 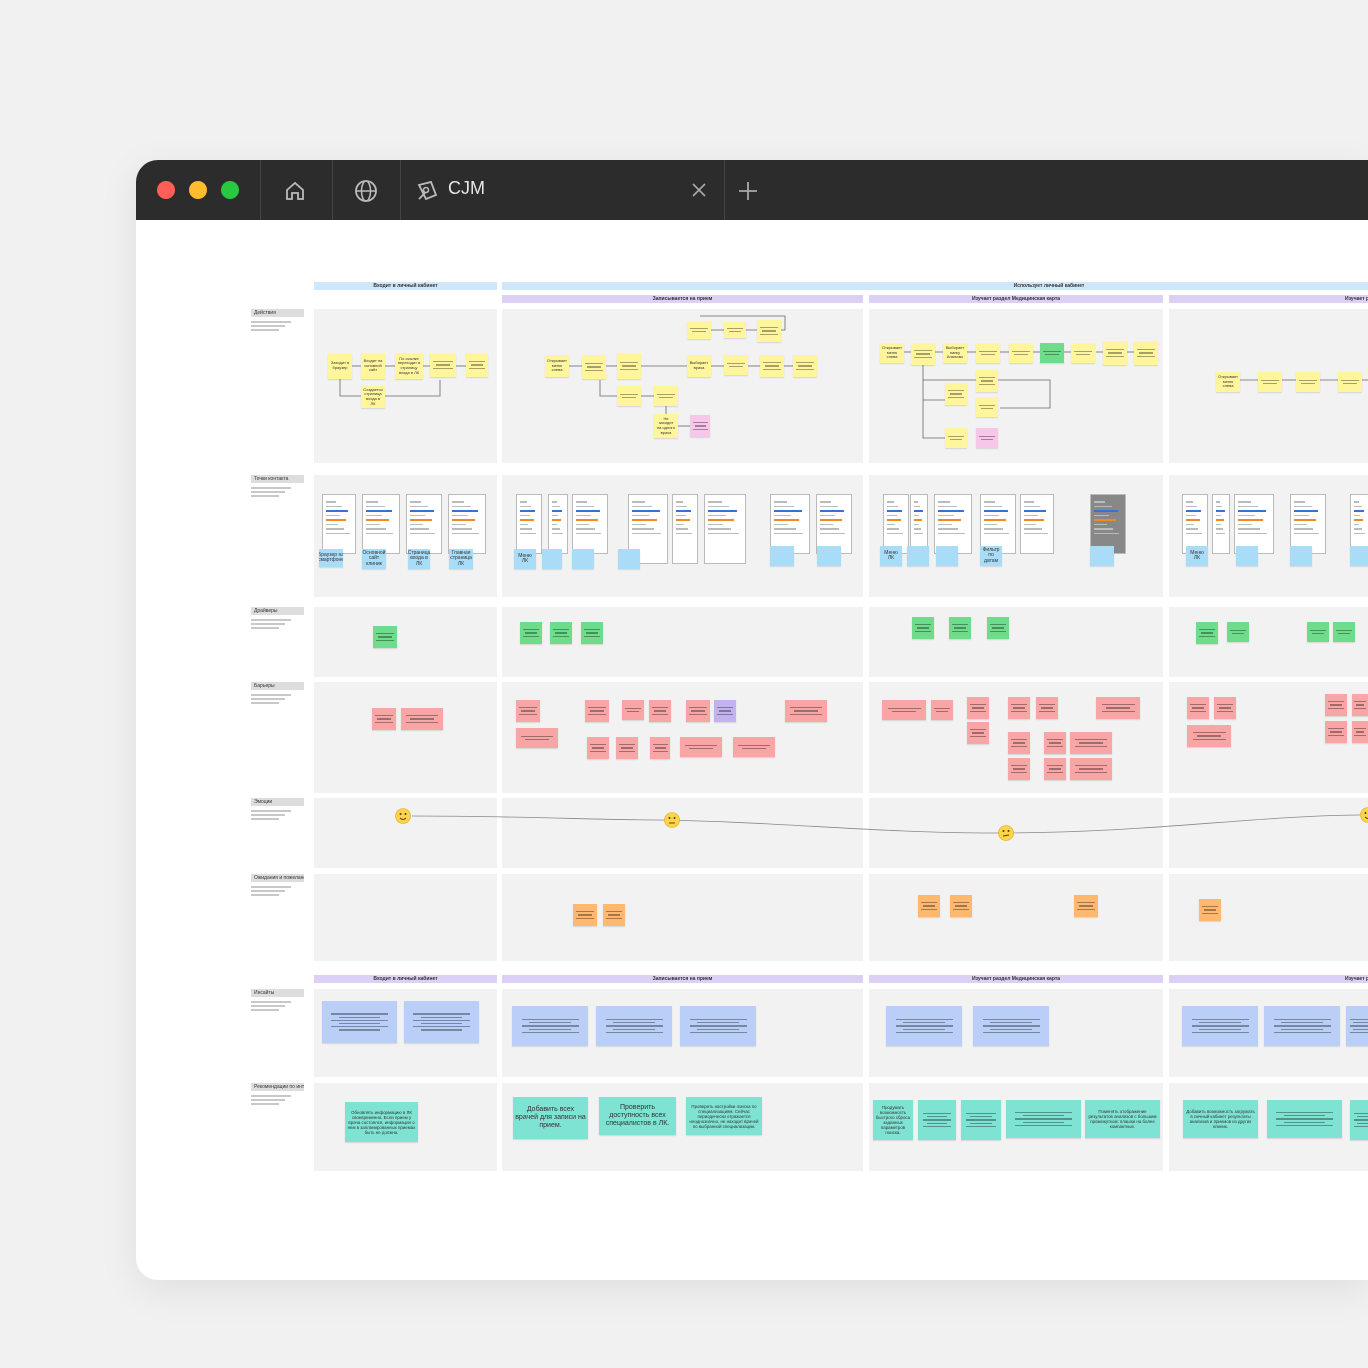 I want to click on tab-icon, so click(x=427, y=190).